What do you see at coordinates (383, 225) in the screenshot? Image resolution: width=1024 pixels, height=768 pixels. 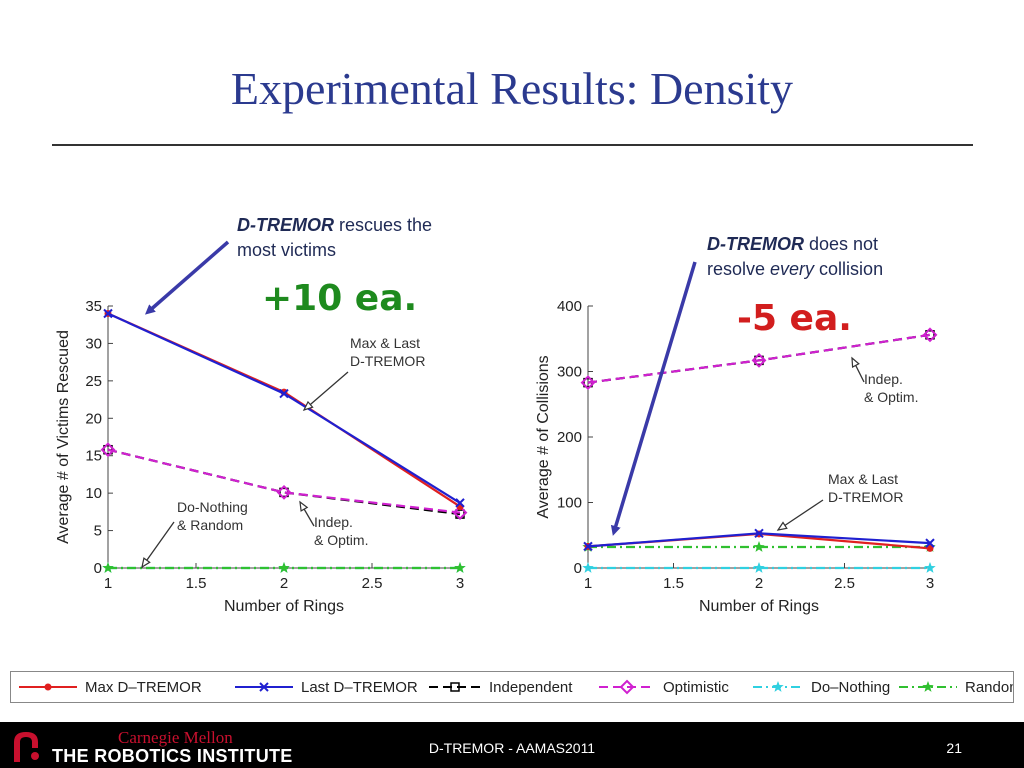 I see `annotation-left-rest: rescues the` at bounding box center [383, 225].